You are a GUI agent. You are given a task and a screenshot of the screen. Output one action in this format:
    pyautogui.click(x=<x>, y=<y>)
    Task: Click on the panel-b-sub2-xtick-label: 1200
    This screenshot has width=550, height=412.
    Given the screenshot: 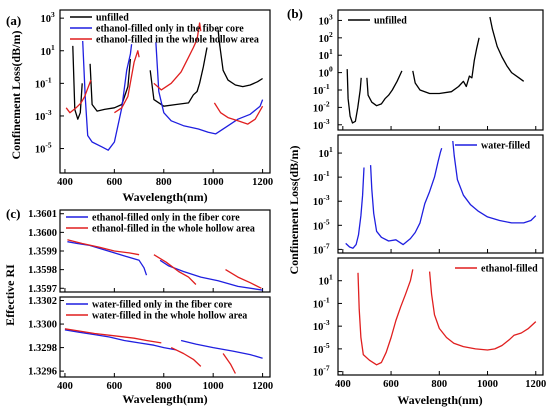 What is the action you would take?
    pyautogui.click(x=535, y=384)
    